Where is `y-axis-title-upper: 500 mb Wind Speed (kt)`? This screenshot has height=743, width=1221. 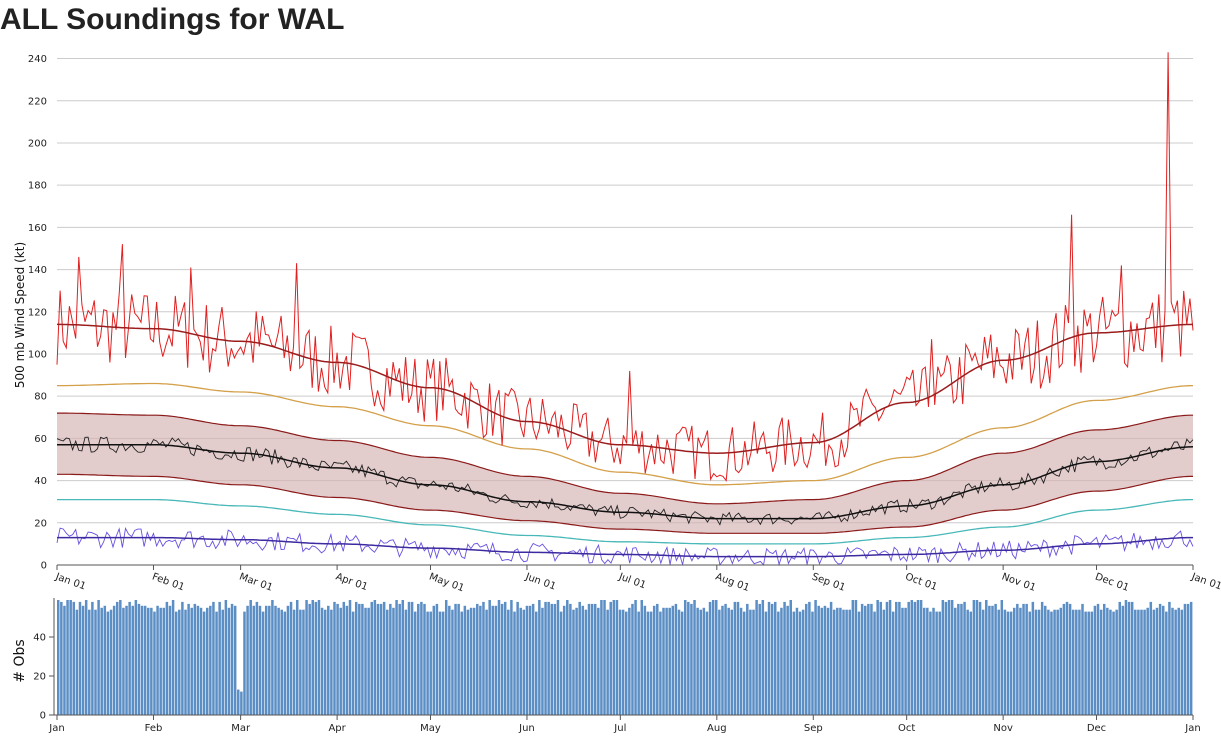
y-axis-title-upper: 500 mb Wind Speed (kt) is located at coordinates (20, 315).